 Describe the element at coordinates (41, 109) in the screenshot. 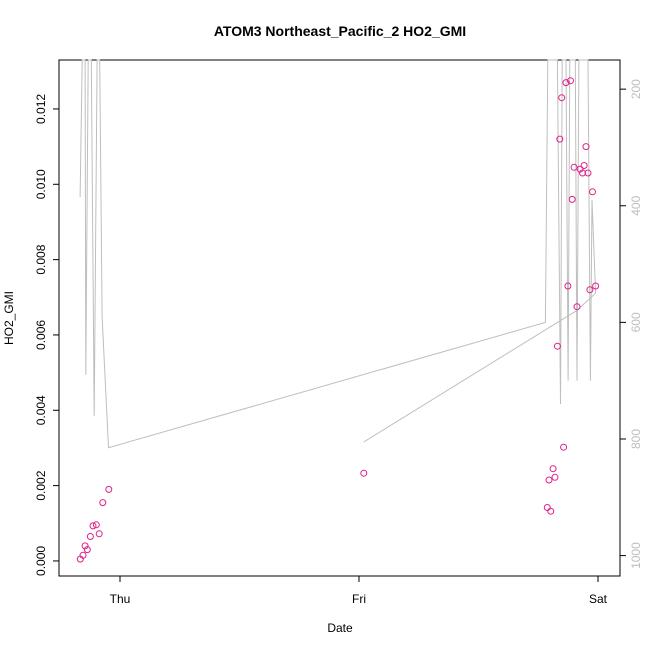

I see `left-axis-tick-label: 0.012` at that location.